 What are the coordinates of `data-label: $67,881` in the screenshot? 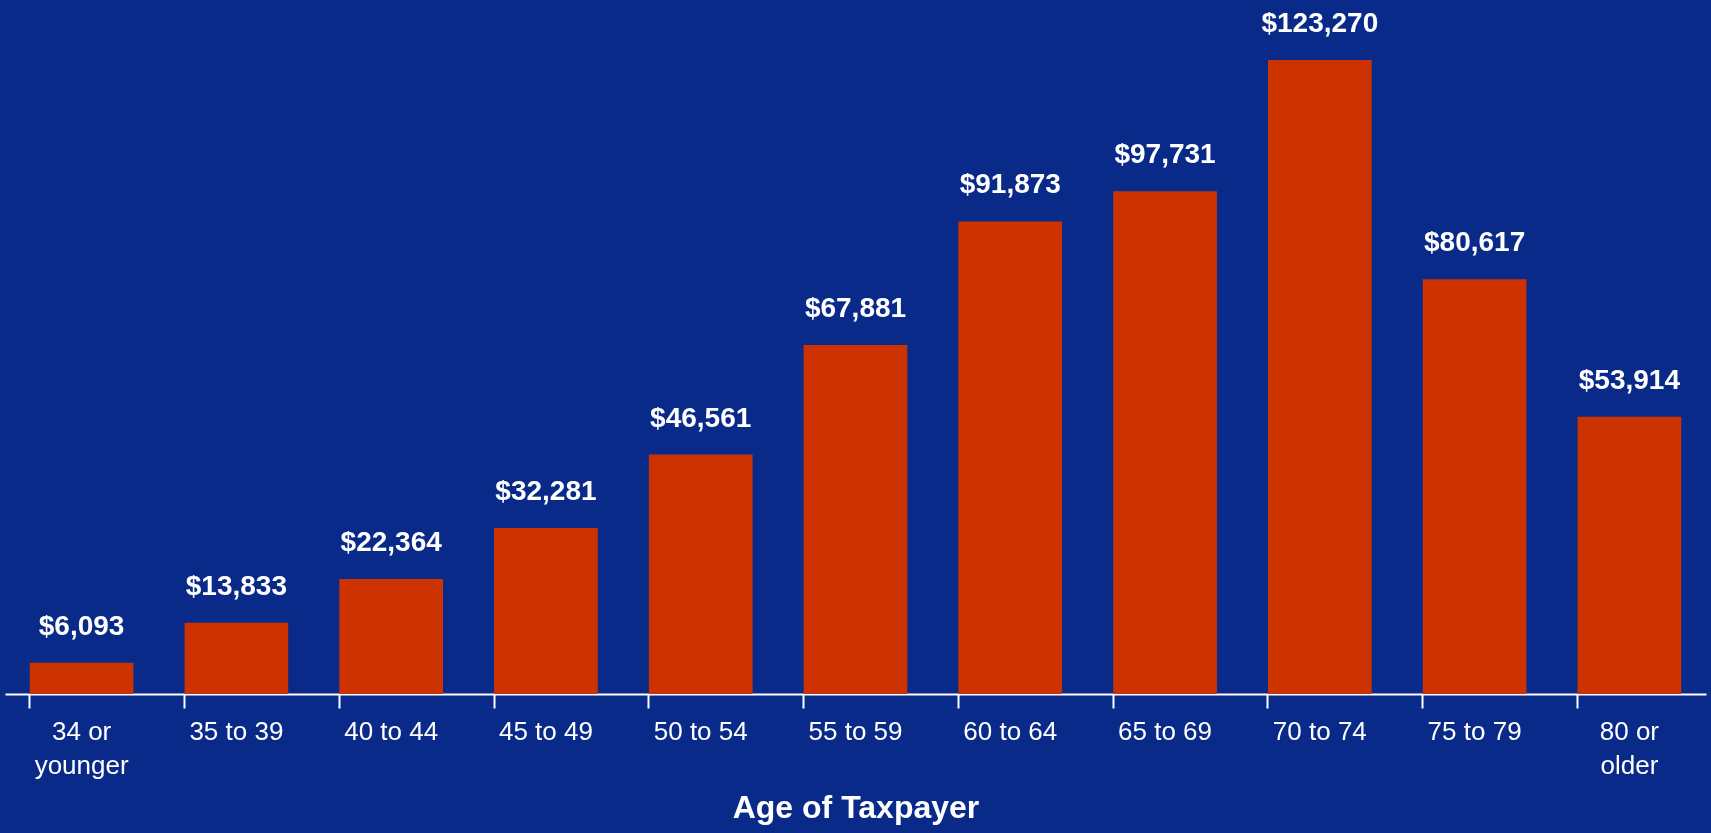 It's located at (855, 307).